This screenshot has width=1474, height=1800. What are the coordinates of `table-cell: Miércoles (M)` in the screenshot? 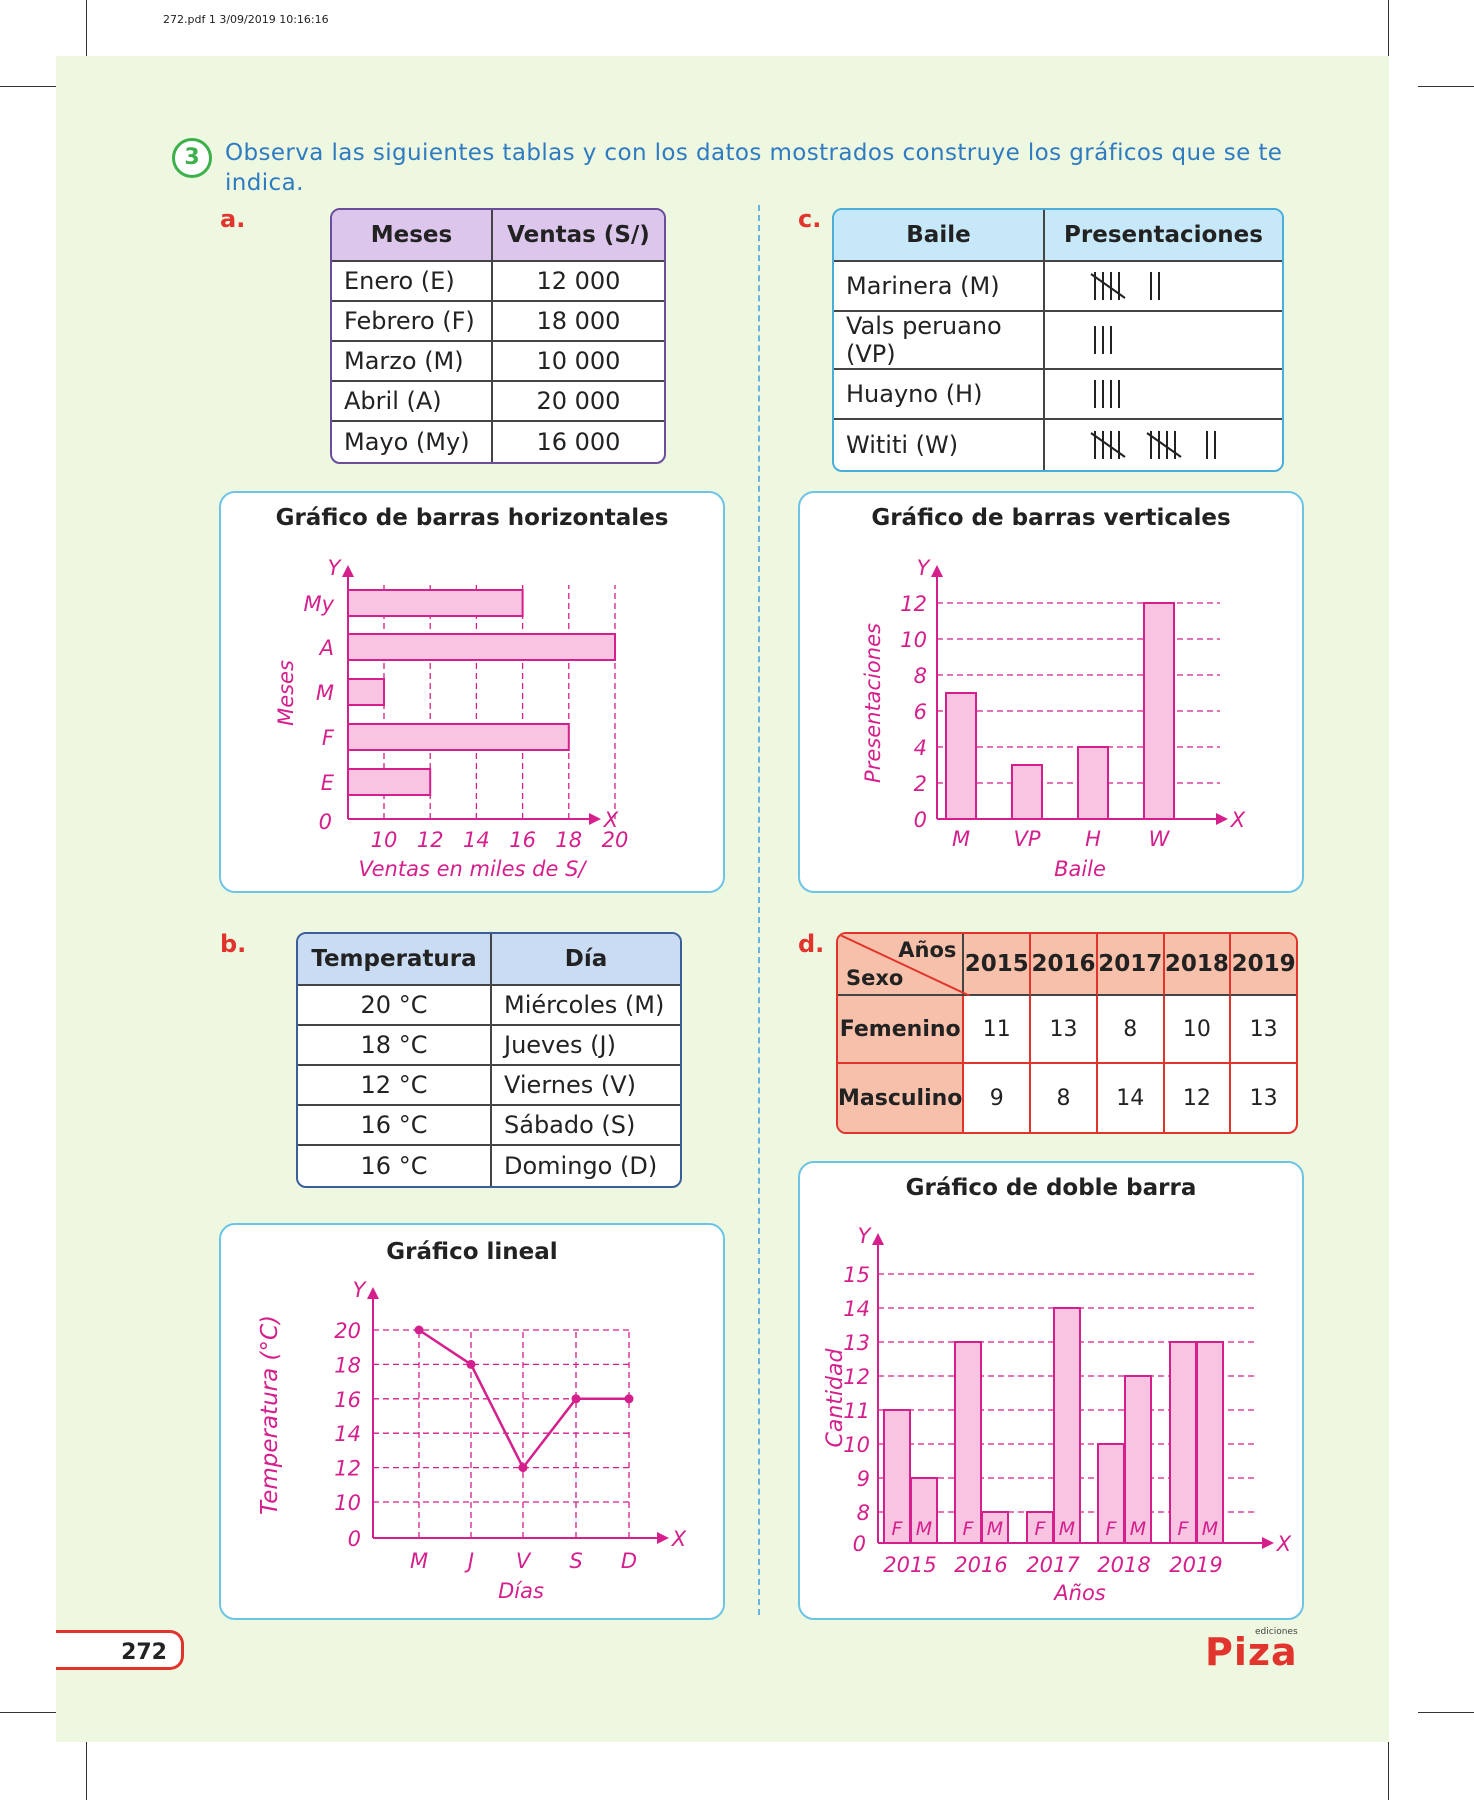 It's located at (586, 1006).